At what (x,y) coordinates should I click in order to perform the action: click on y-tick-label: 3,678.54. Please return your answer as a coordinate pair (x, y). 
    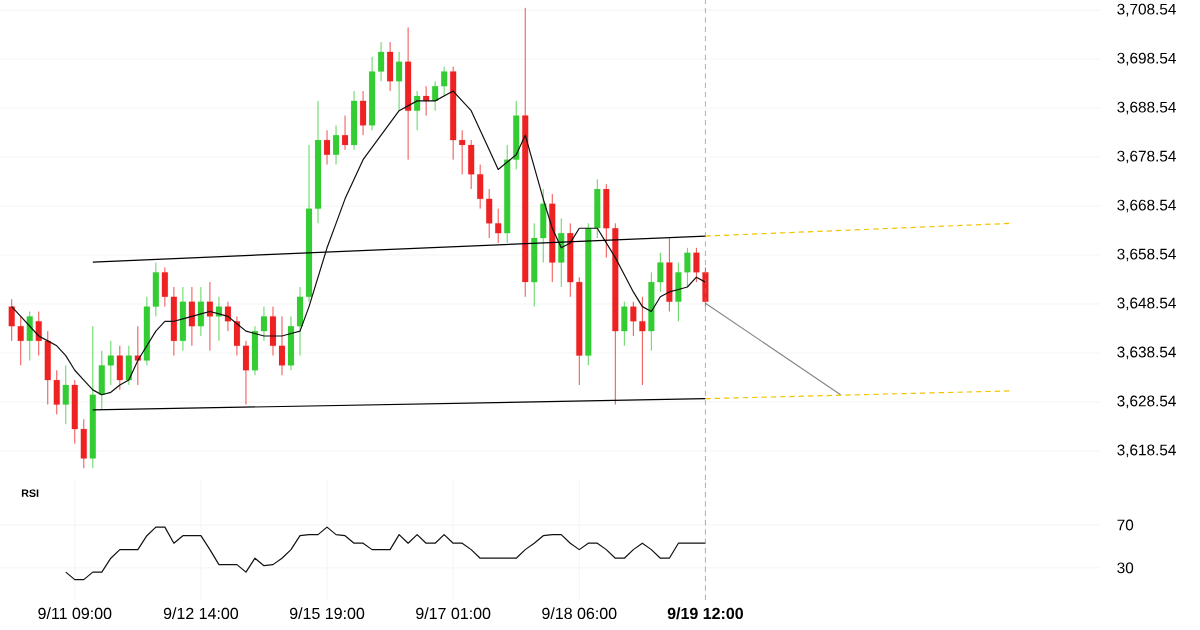
    Looking at the image, I should click on (1146, 157).